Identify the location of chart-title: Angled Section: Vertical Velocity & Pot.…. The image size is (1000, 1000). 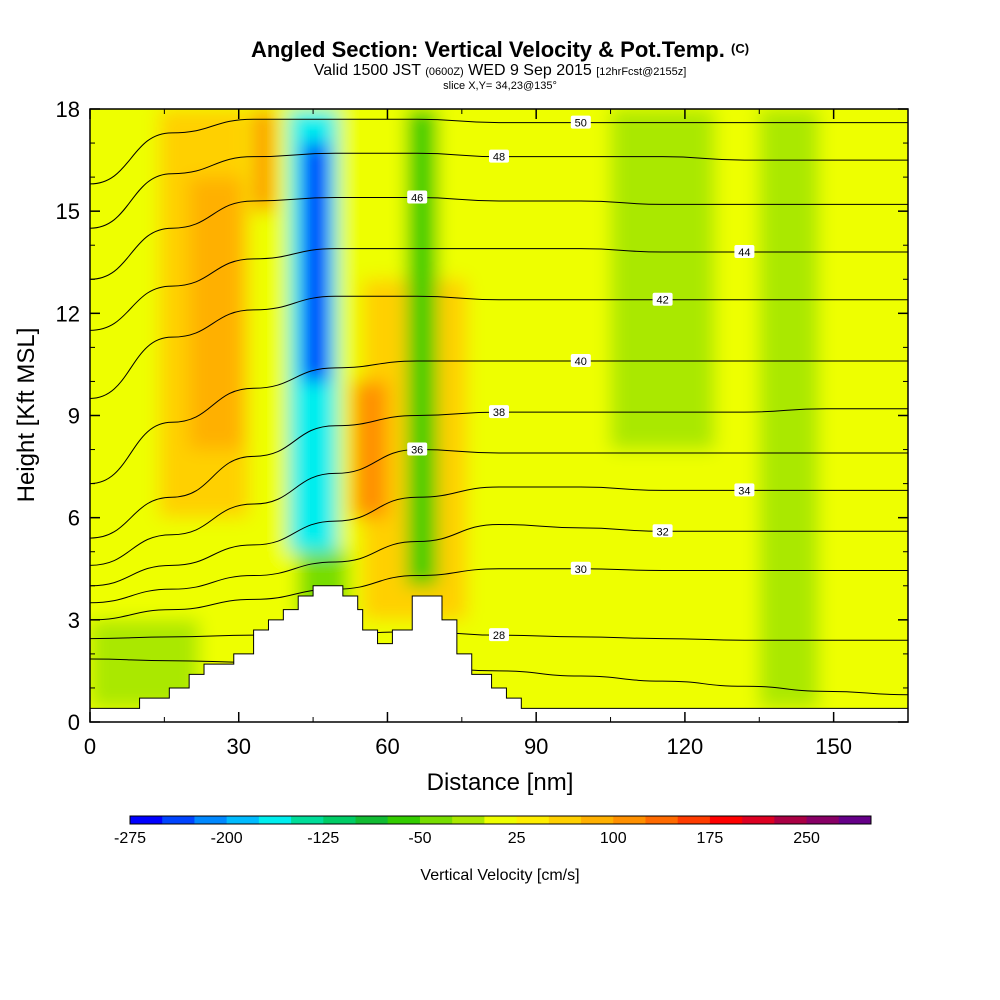
(500, 49).